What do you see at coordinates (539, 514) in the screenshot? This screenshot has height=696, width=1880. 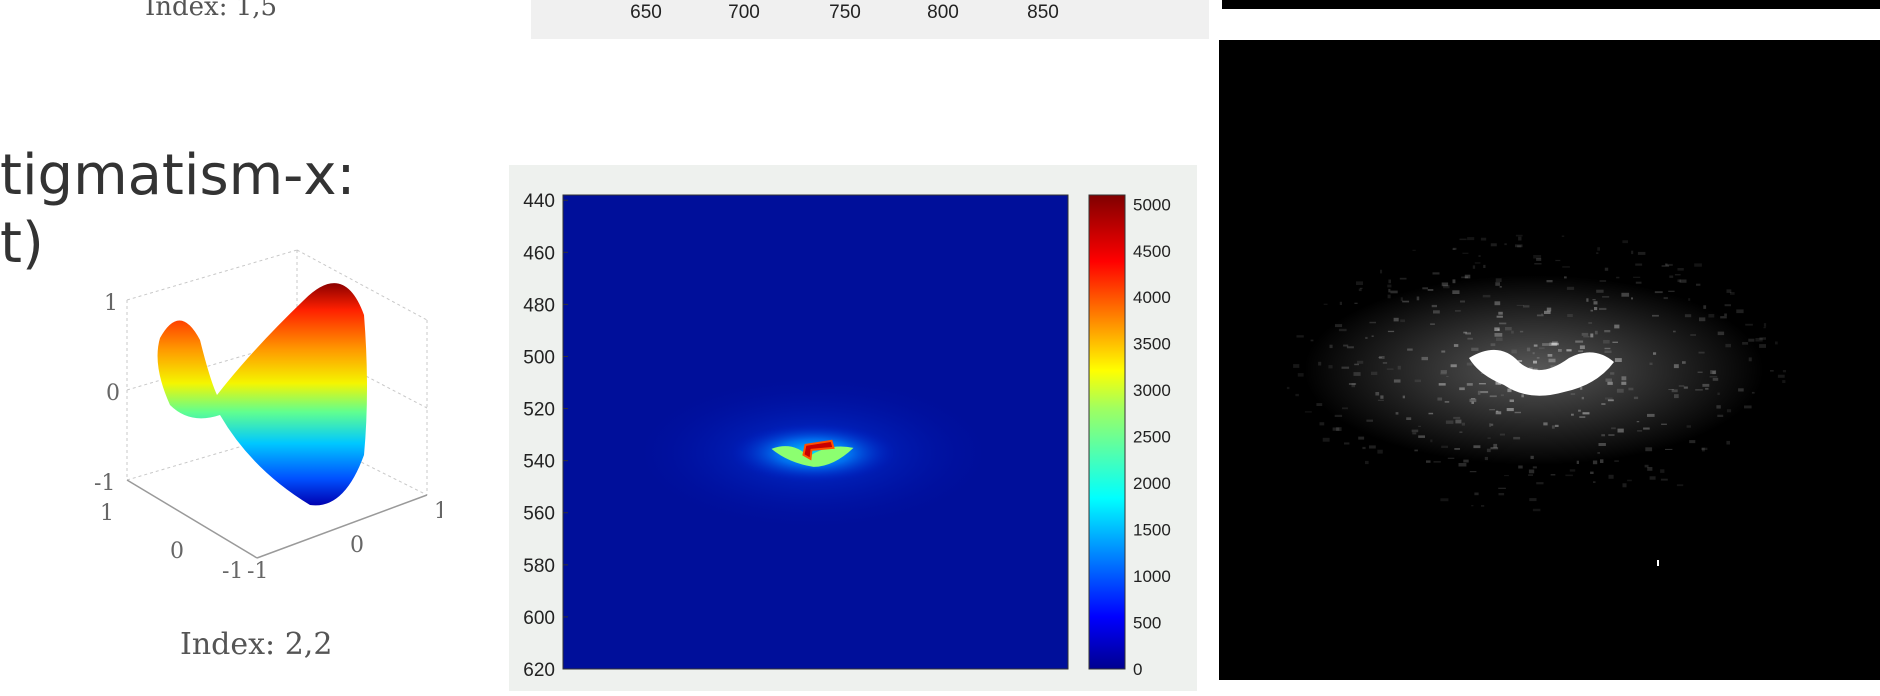 I see `heatmap-y-tick: 560` at bounding box center [539, 514].